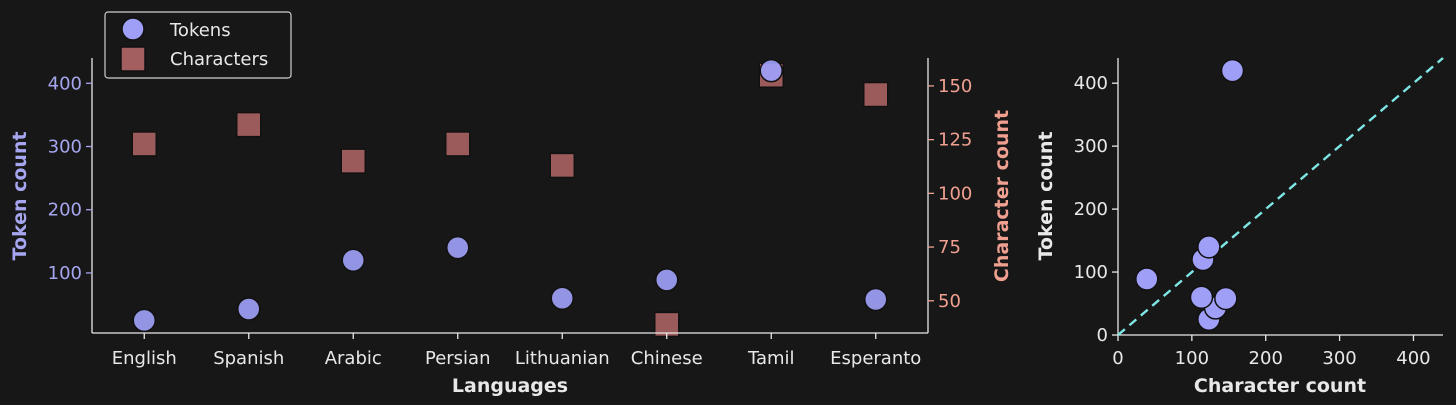 The image size is (1456, 405). What do you see at coordinates (1046, 195) in the screenshot?
I see `right-chart-y-axis-title: Token count` at bounding box center [1046, 195].